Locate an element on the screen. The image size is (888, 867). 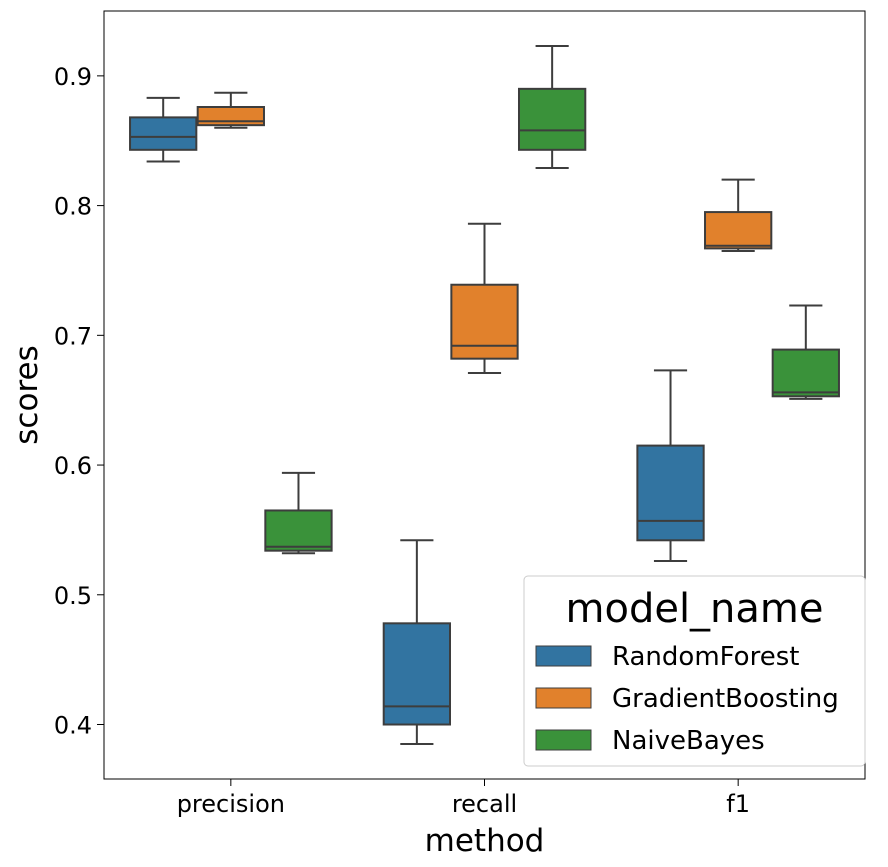
y-tick-label: 0.8 is located at coordinates (73, 207).